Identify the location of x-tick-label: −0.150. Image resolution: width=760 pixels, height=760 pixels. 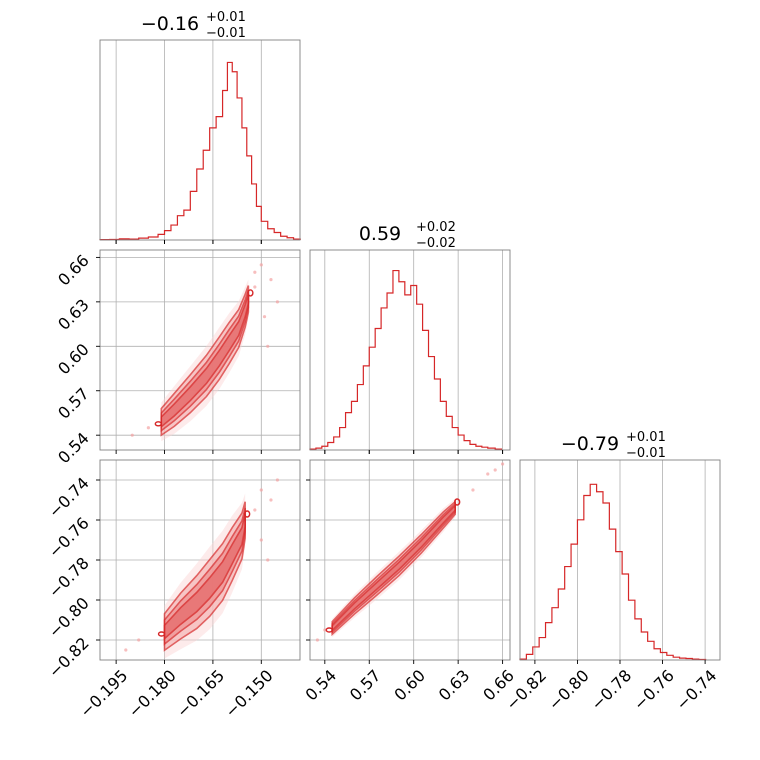
(248, 693).